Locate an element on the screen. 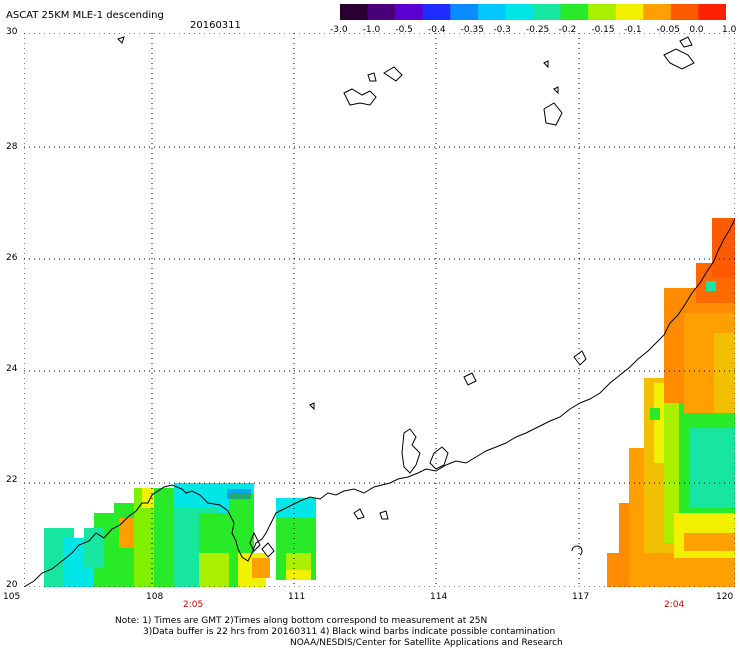 The height and width of the screenshot is (650, 740). lat-label-28: 28 is located at coordinates (12, 147).